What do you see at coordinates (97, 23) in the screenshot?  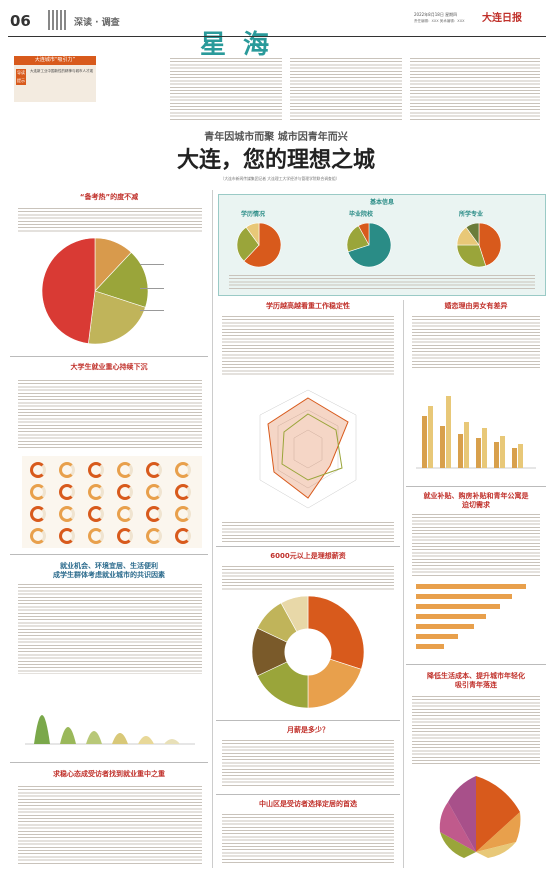 I see `section-label: 深读 · 调查` at bounding box center [97, 23].